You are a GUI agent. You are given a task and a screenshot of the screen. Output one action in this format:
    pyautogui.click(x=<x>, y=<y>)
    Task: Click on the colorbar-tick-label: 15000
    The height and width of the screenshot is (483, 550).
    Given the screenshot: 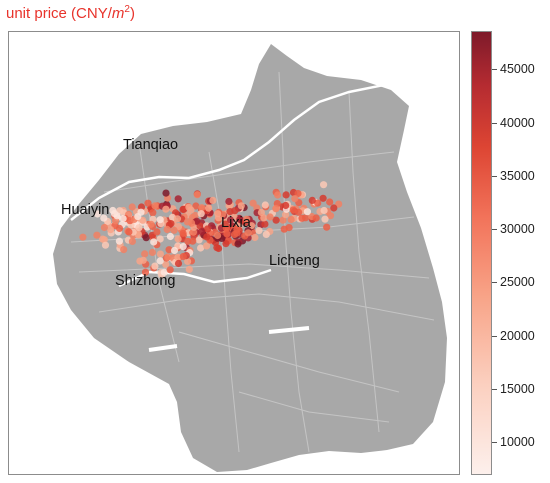 What is the action you would take?
    pyautogui.click(x=517, y=388)
    